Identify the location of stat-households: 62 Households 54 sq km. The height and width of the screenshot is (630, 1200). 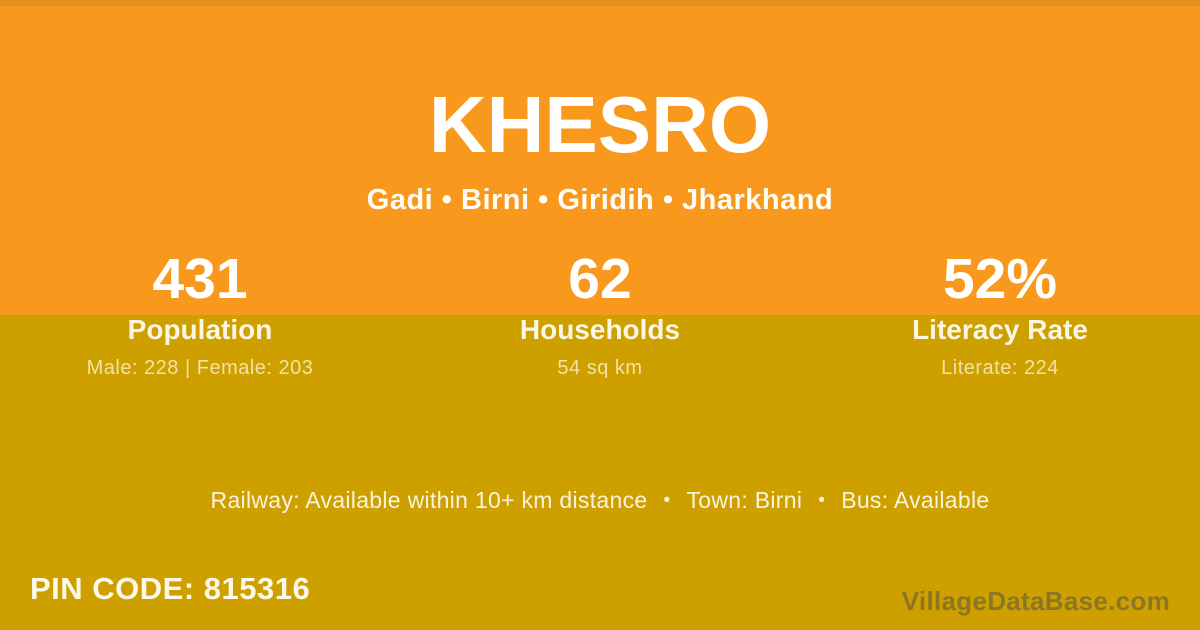
(600, 313).